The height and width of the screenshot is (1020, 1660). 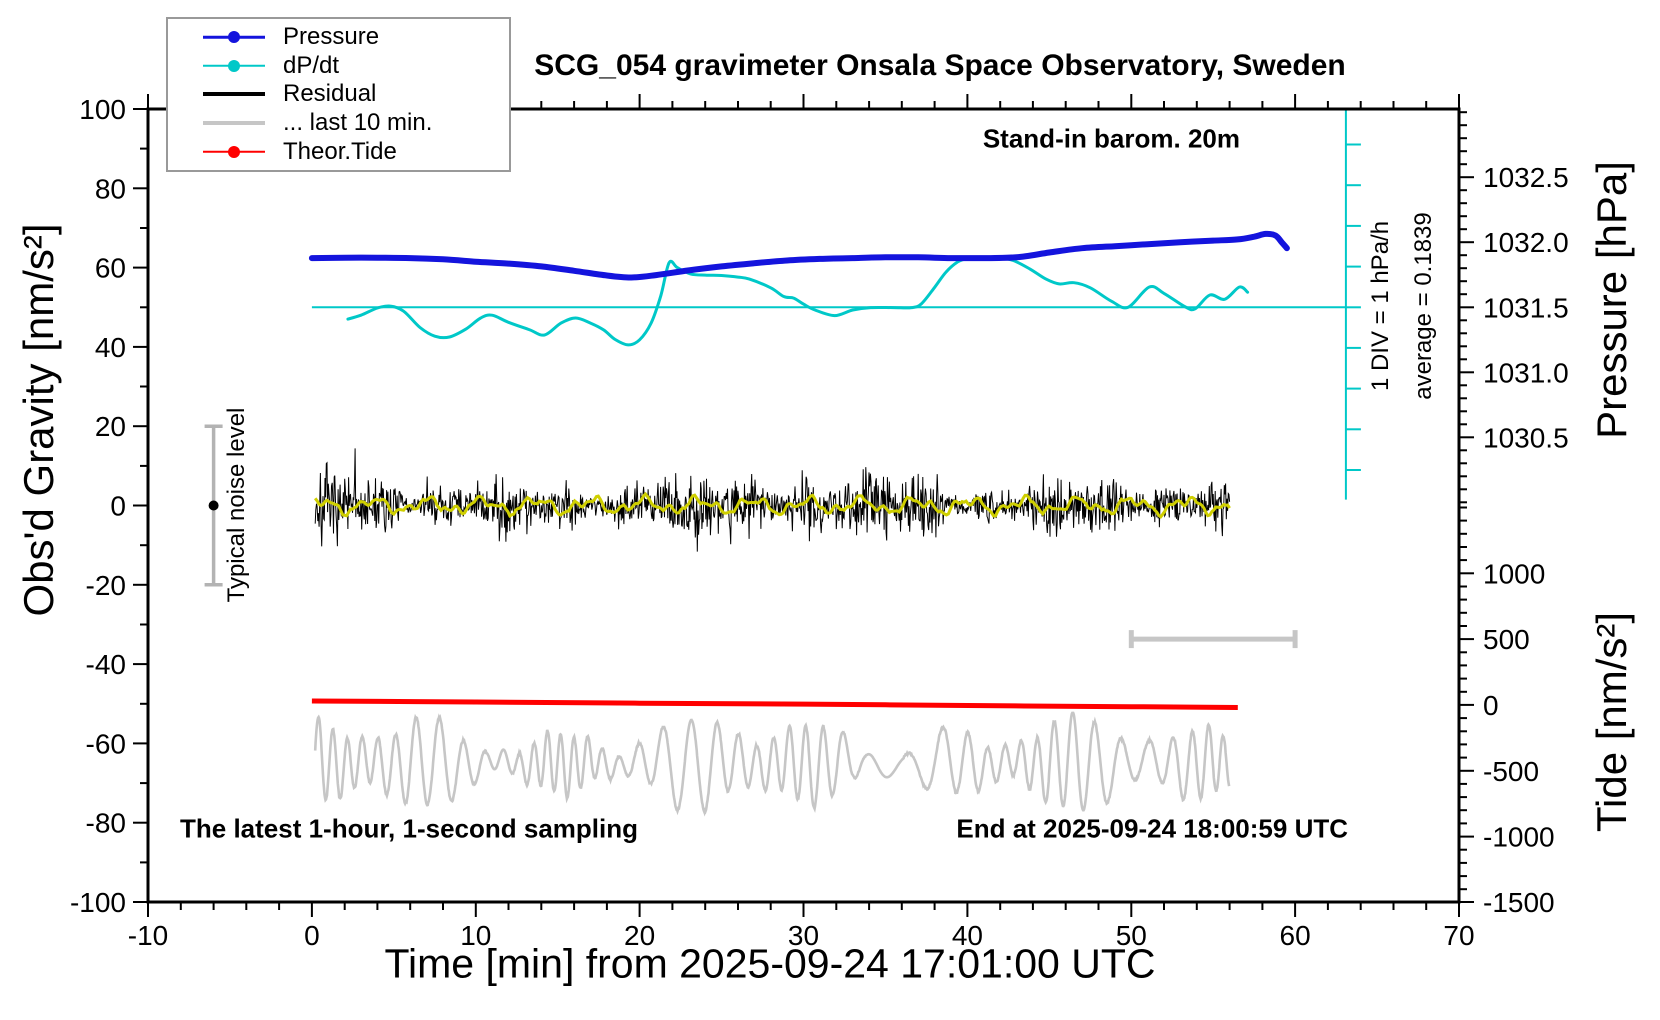 What do you see at coordinates (1526, 177) in the screenshot?
I see `tick-label: 1032.5` at bounding box center [1526, 177].